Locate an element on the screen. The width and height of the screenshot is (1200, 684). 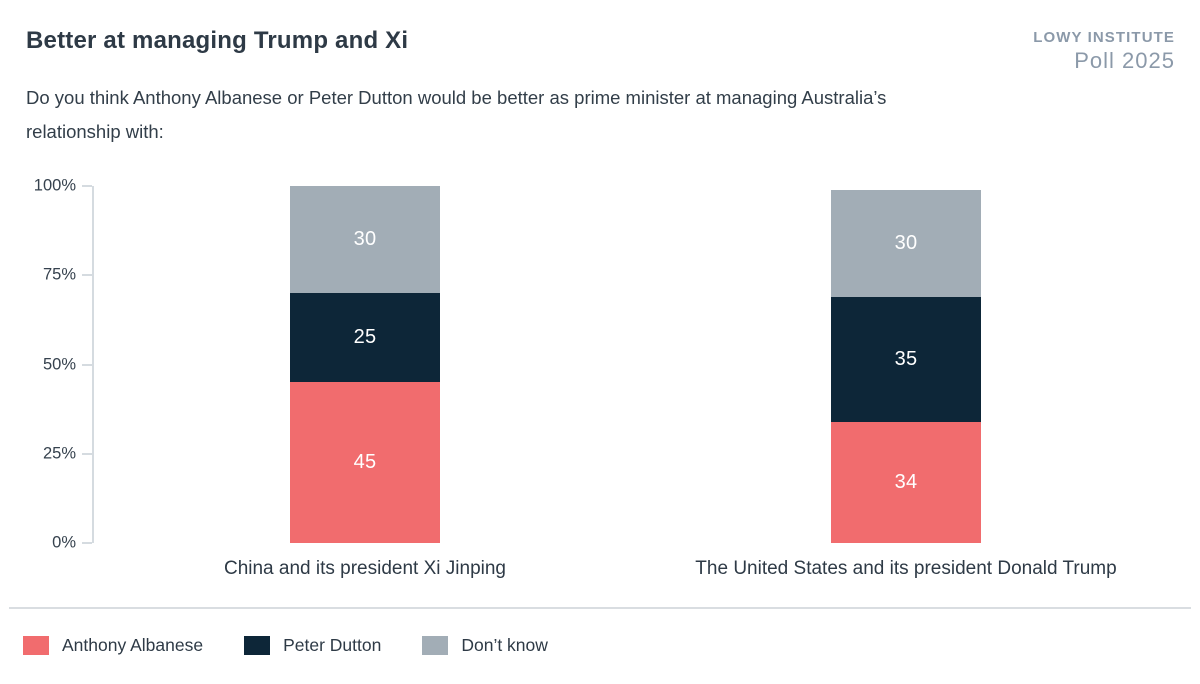
bar-value-label: 34 is located at coordinates (906, 481).